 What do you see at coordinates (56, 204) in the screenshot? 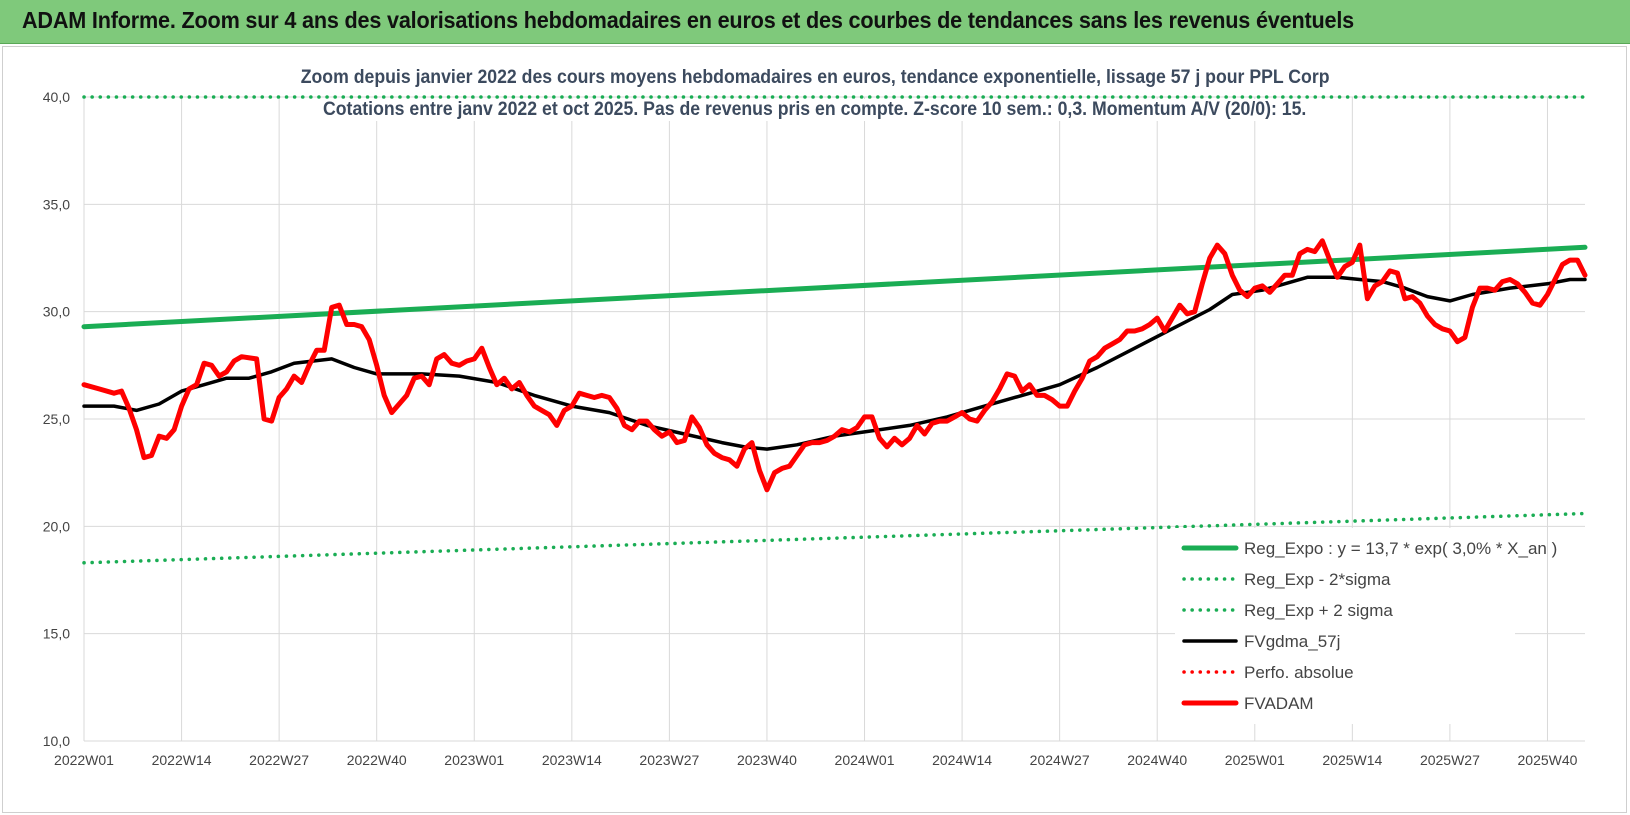
I see `y-tick-label: 35,0` at bounding box center [56, 204].